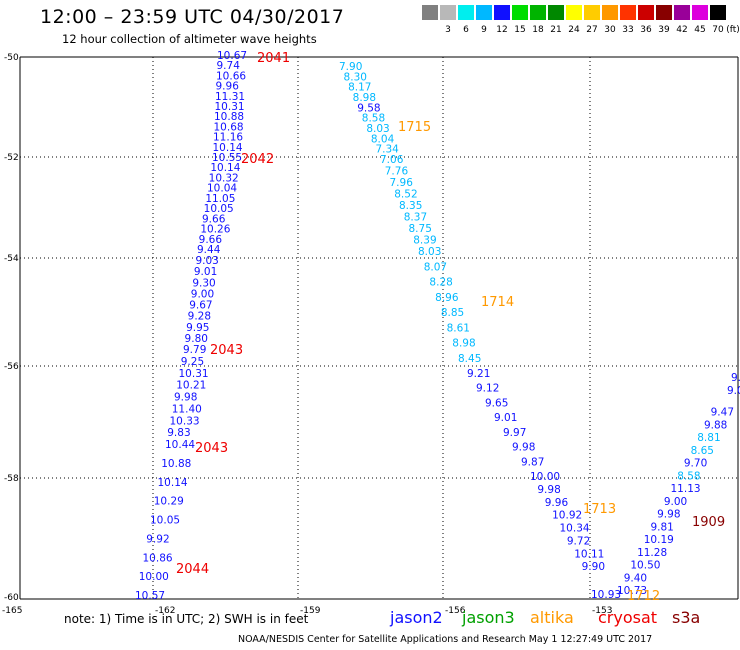 The image size is (740, 650). I want to click on track-b-wave-height: 7.90, so click(350, 67).